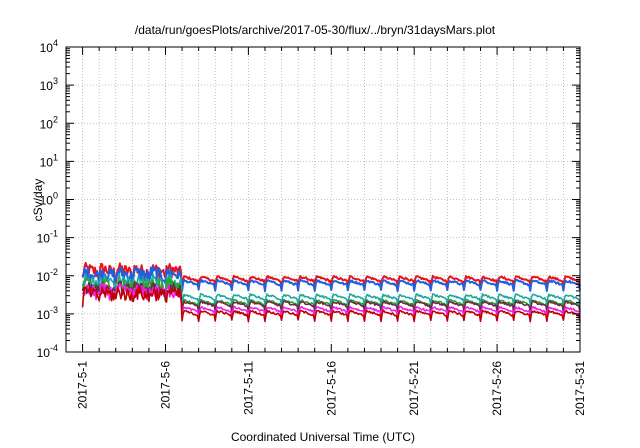 Image resolution: width=640 pixels, height=448 pixels. What do you see at coordinates (414, 388) in the screenshot?
I see `x-tick-label: 2017-5-21` at bounding box center [414, 388].